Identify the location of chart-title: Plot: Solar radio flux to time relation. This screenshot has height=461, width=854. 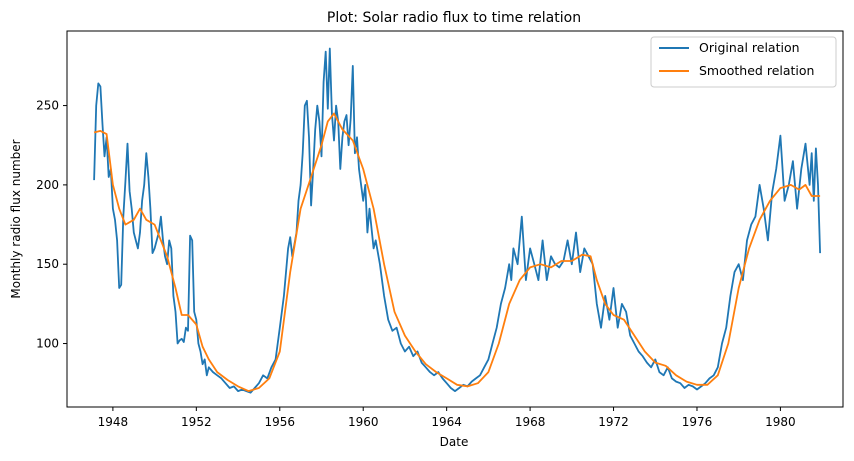
(454, 18).